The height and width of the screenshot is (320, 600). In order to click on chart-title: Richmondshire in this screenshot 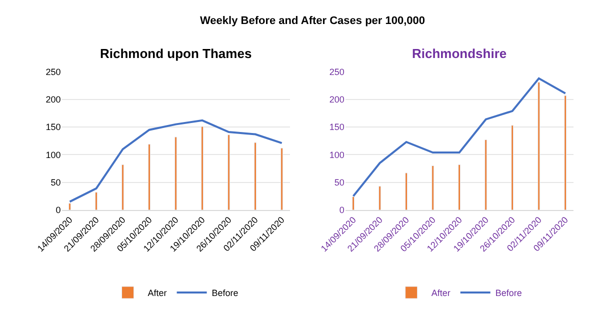, I will do `click(459, 53)`.